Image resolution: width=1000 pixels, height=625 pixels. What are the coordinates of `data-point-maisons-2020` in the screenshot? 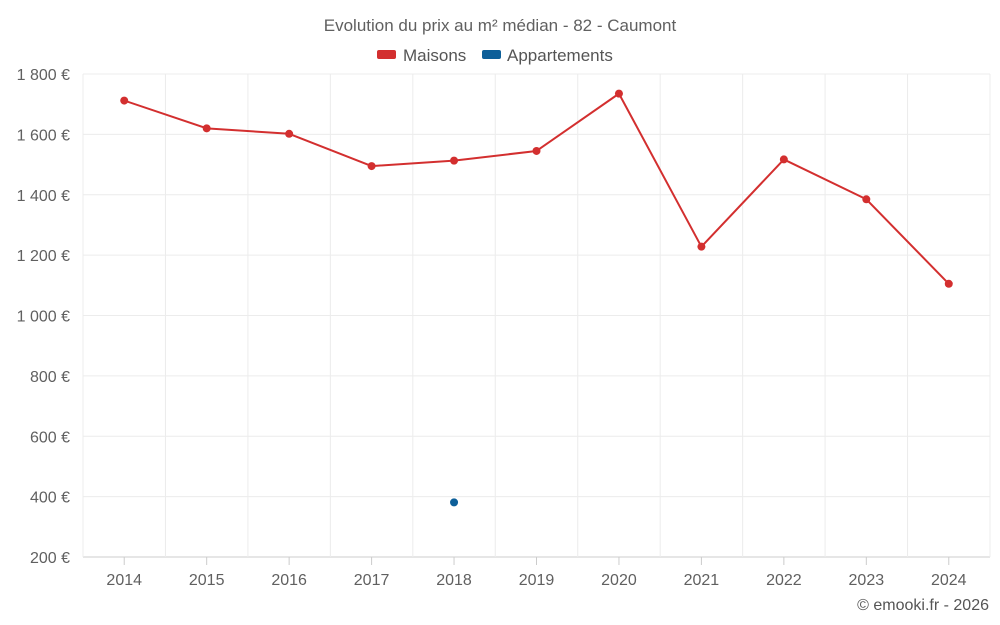 It's located at (618, 93).